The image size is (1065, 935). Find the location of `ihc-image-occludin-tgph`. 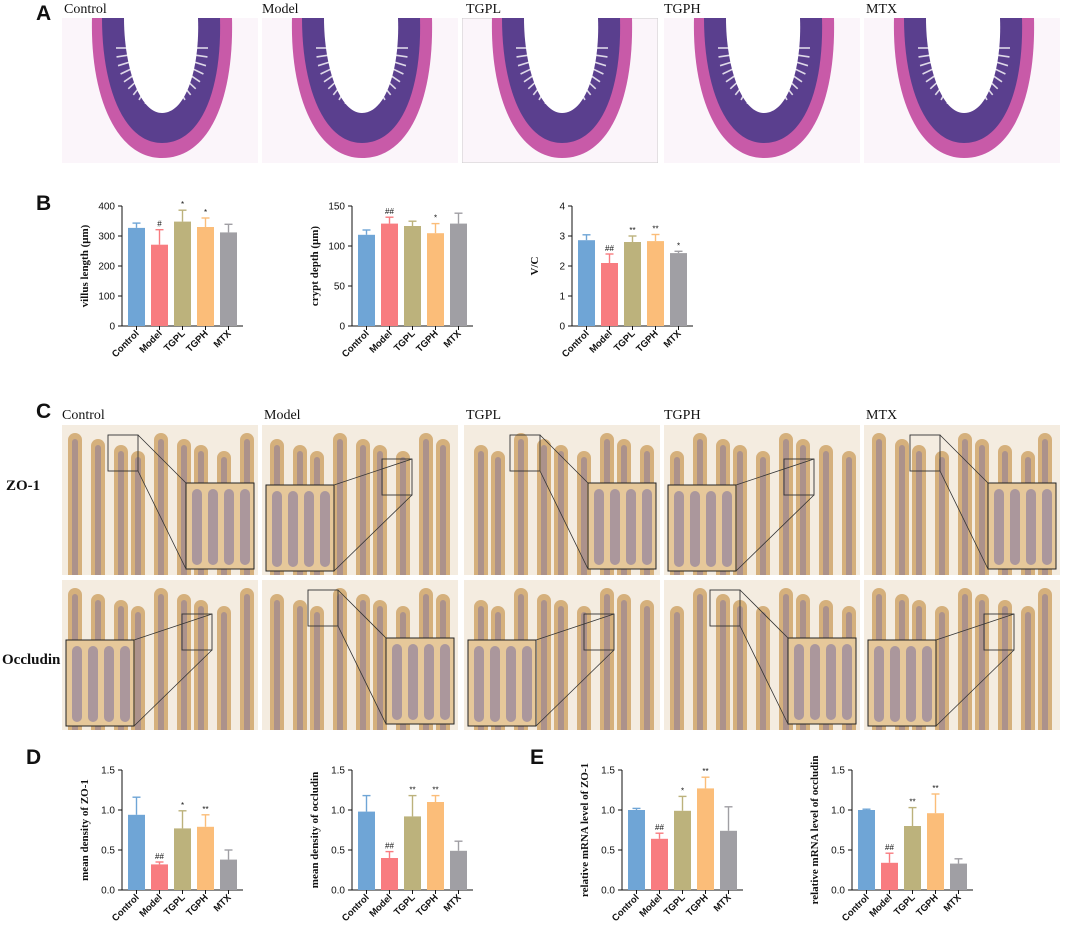

ihc-image-occludin-tgph is located at coordinates (762, 655).